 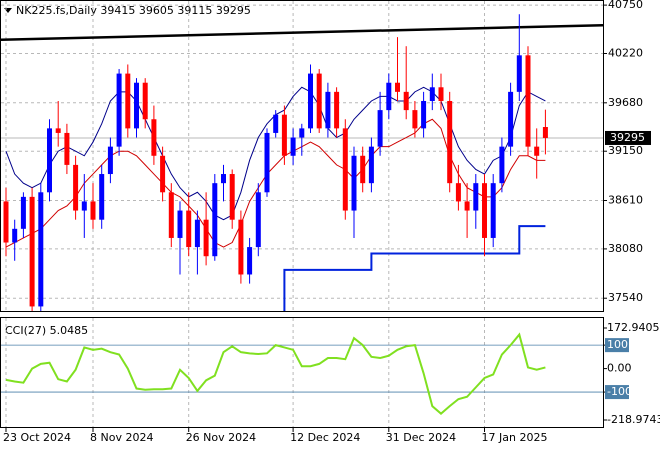 I want to click on y-tick-label: 39680, so click(x=625, y=102).